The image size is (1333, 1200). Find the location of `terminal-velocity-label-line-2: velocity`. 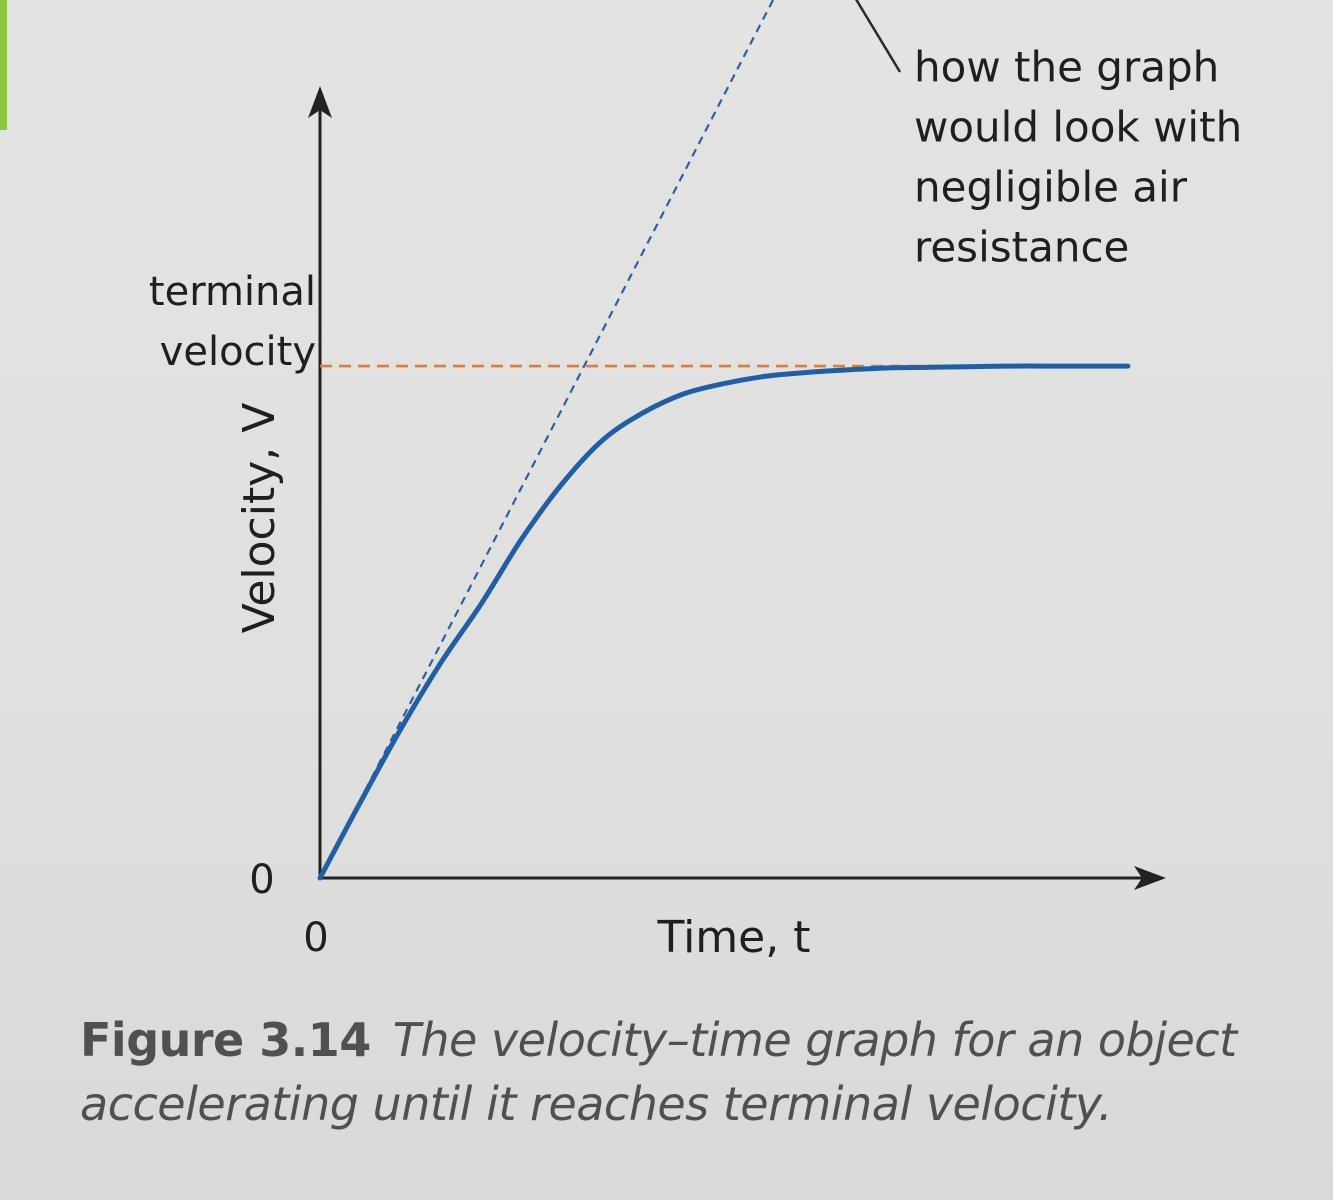

terminal-velocity-label-line-2: velocity is located at coordinates (238, 352).